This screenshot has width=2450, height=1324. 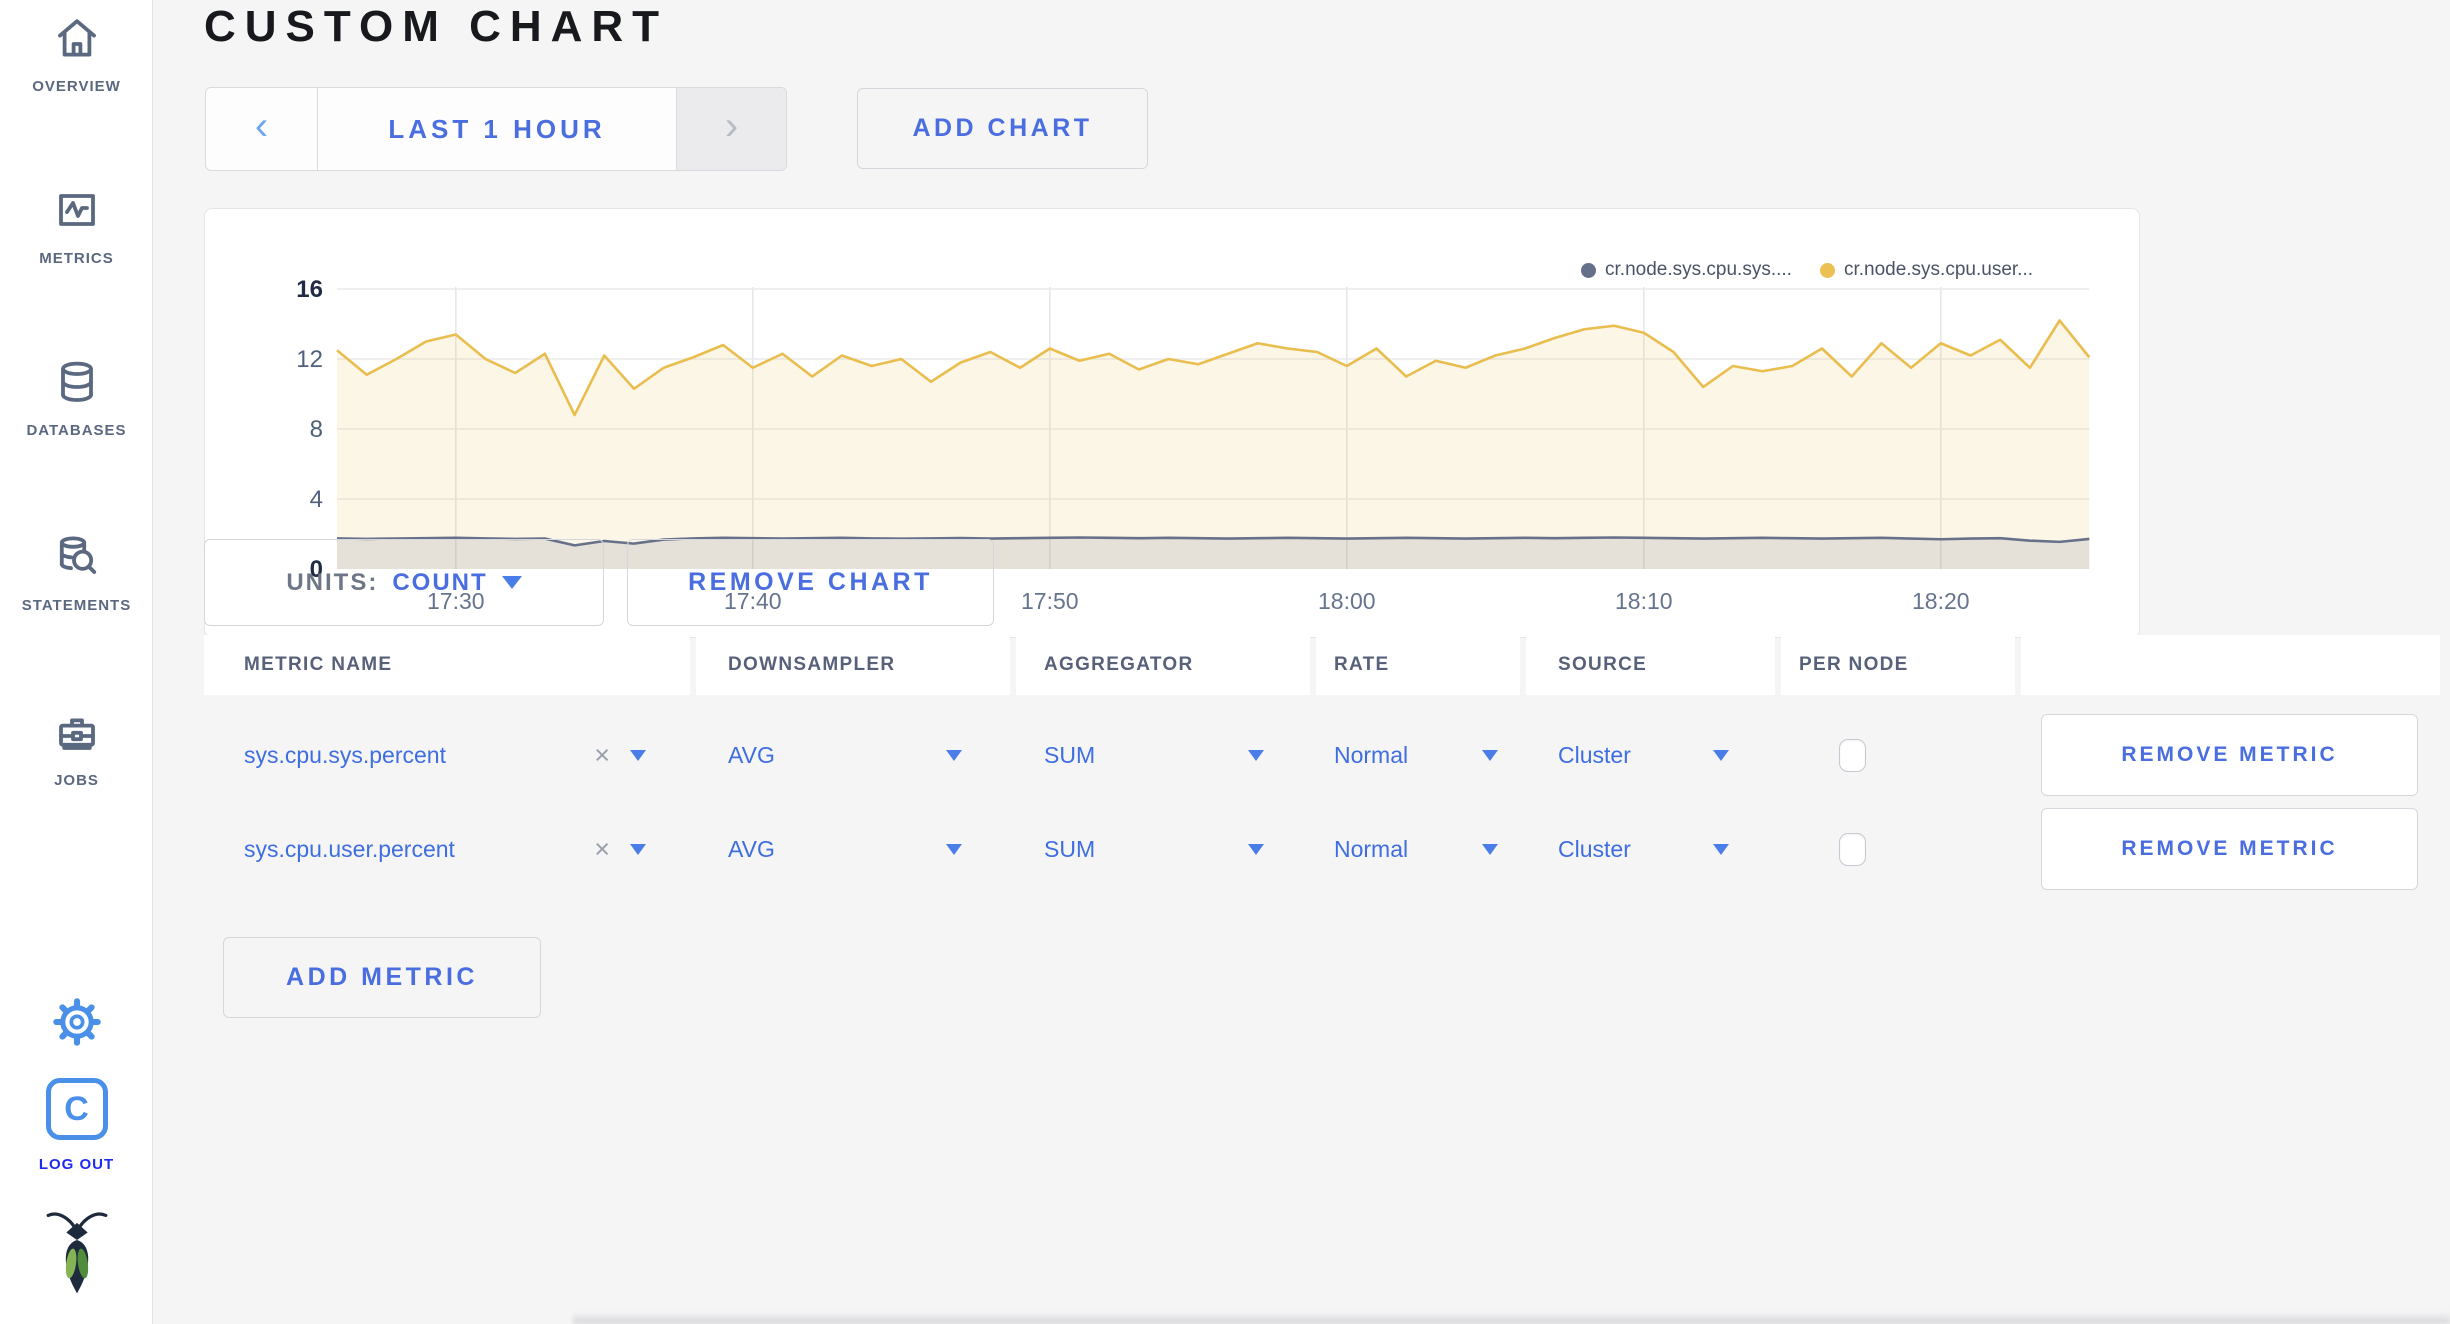 I want to click on units-label: UNITS:, so click(x=332, y=582).